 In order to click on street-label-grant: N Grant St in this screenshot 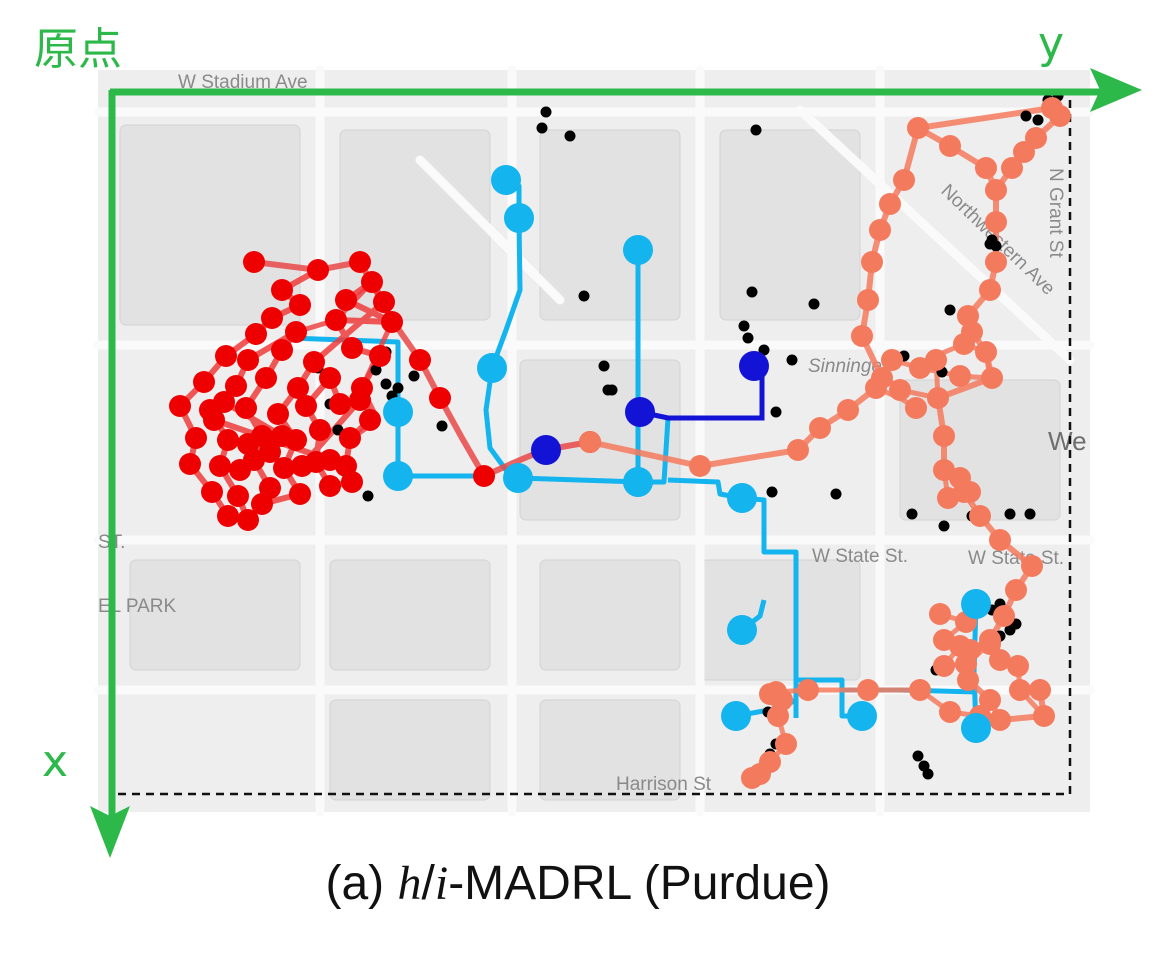, I will do `click(1055, 213)`.